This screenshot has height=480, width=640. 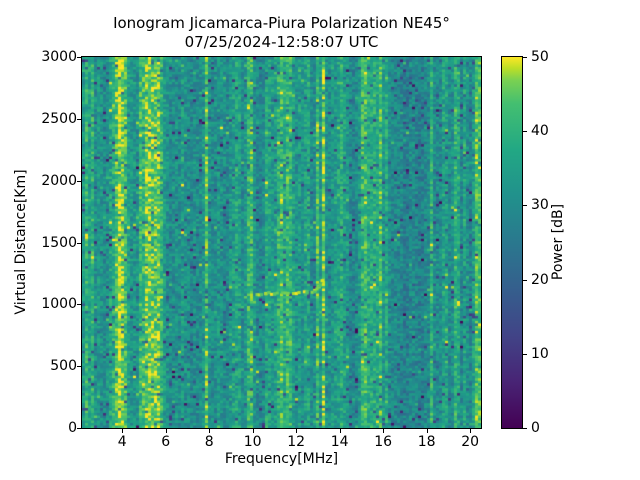 What do you see at coordinates (59, 57) in the screenshot?
I see `y-tick-label: 3000` at bounding box center [59, 57].